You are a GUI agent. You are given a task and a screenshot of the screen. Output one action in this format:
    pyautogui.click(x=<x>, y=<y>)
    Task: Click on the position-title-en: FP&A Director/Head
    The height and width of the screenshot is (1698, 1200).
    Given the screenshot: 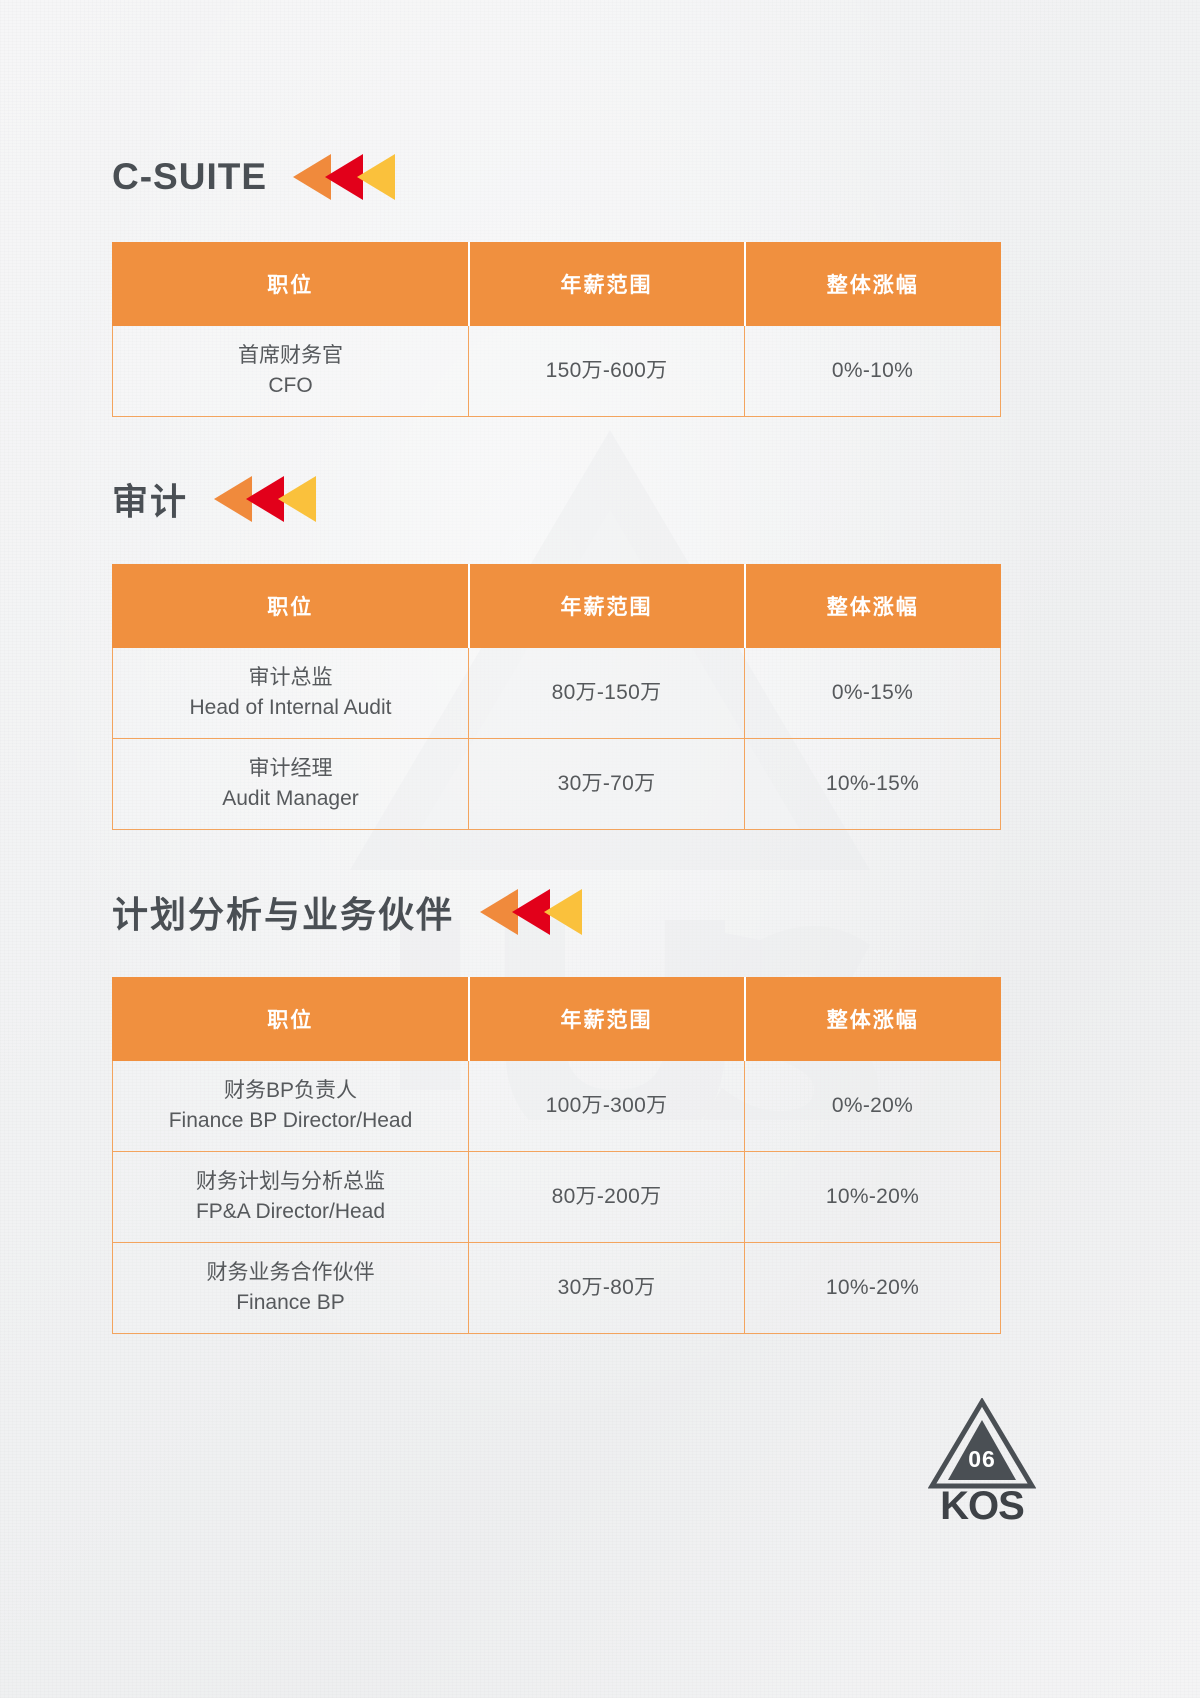 What is the action you would take?
    pyautogui.click(x=290, y=1211)
    